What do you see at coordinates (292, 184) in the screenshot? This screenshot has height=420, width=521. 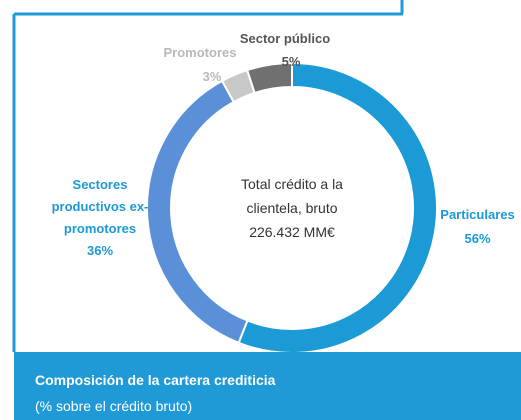 I see `center-line: Total crédito a la` at bounding box center [292, 184].